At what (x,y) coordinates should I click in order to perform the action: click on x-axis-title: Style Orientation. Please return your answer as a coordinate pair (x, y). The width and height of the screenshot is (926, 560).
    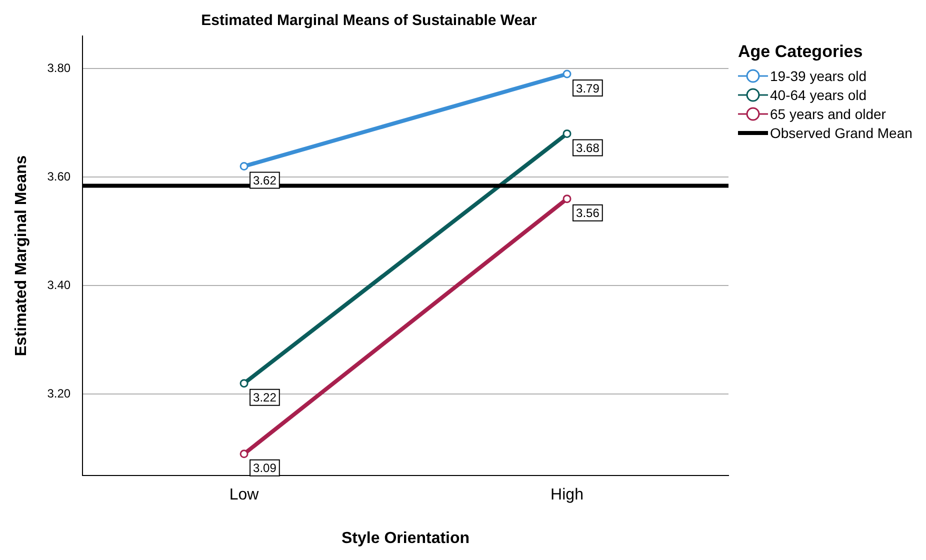
    Looking at the image, I should click on (406, 538).